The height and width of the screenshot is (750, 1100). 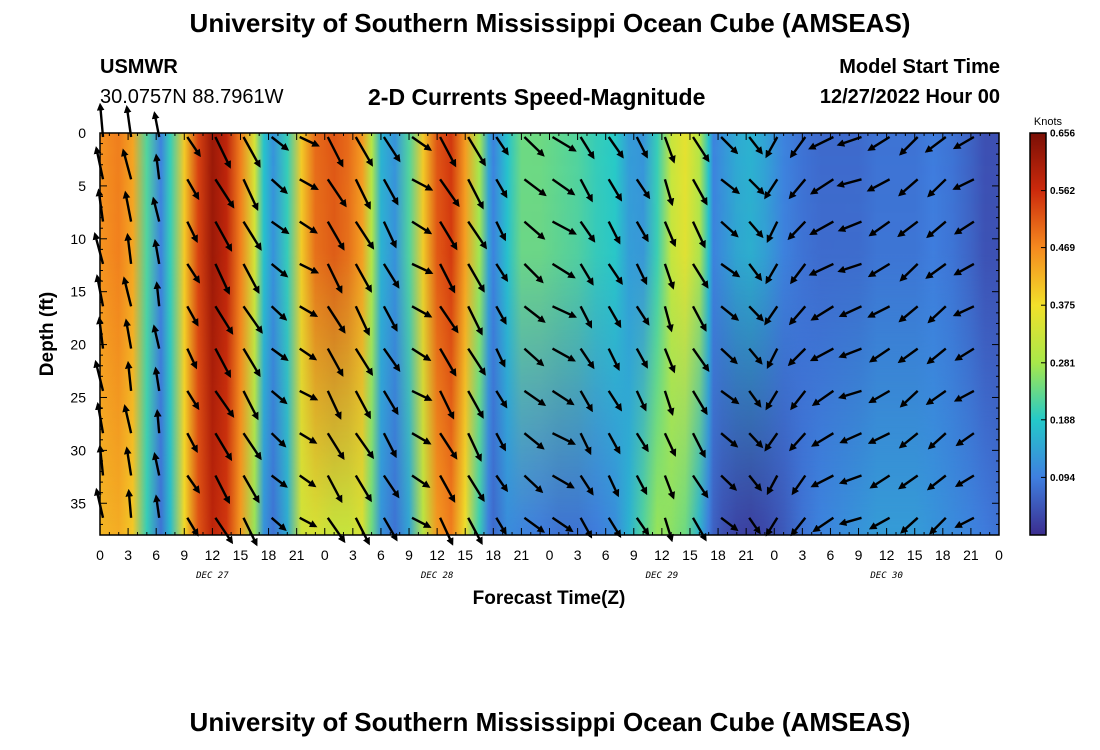 What do you see at coordinates (549, 576) in the screenshot?
I see `day-labels: DEC 27 DEC 28 DEC 29 DEC 30` at bounding box center [549, 576].